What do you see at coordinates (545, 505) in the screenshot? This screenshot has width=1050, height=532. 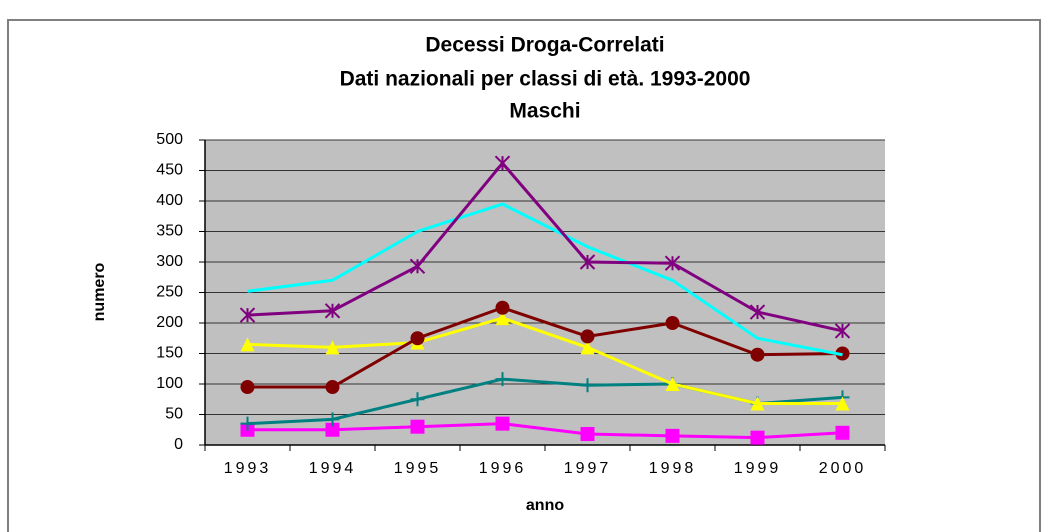 I see `x-axis-label: anno` at bounding box center [545, 505].